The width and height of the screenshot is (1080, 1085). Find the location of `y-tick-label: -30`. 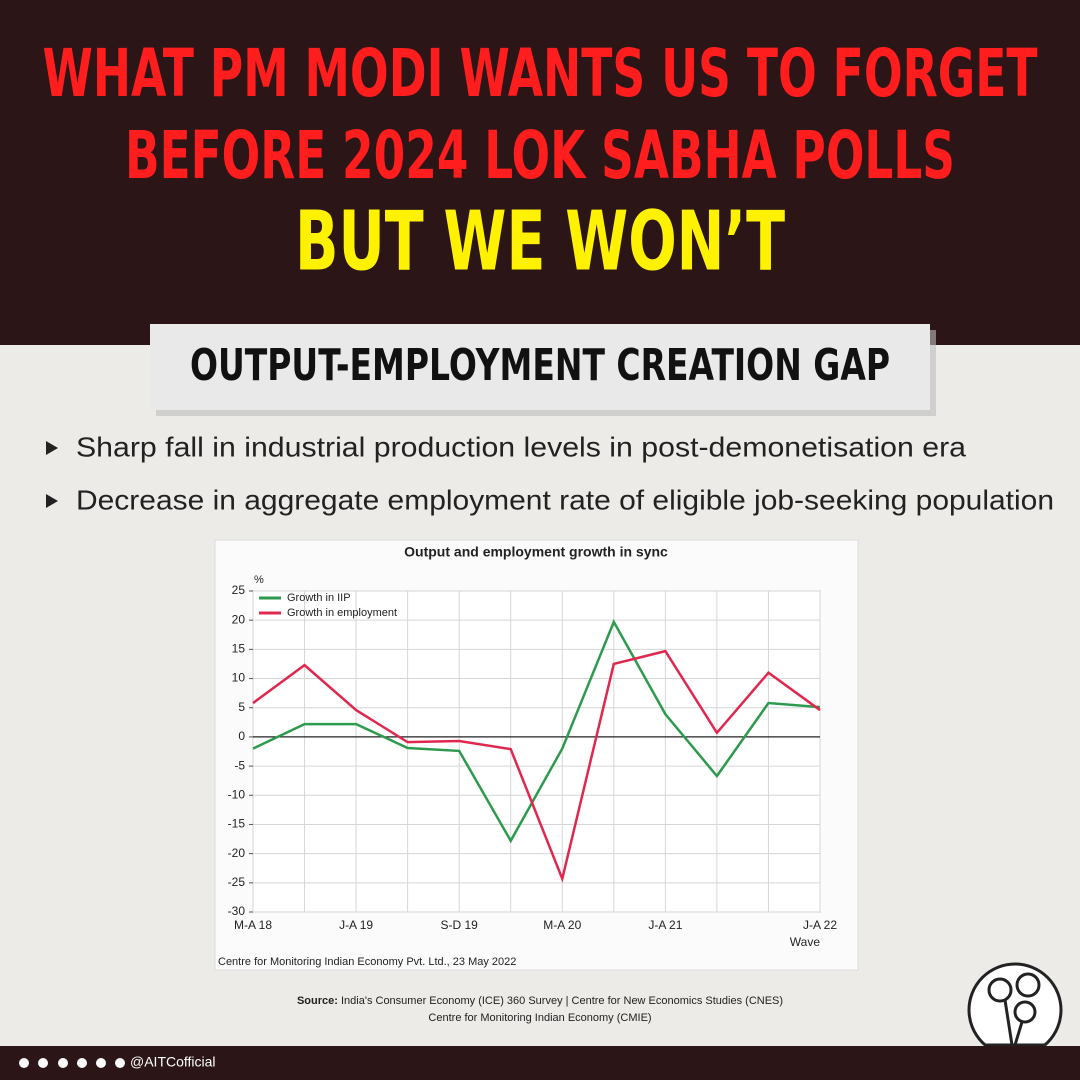

y-tick-label: -30 is located at coordinates (237, 911).